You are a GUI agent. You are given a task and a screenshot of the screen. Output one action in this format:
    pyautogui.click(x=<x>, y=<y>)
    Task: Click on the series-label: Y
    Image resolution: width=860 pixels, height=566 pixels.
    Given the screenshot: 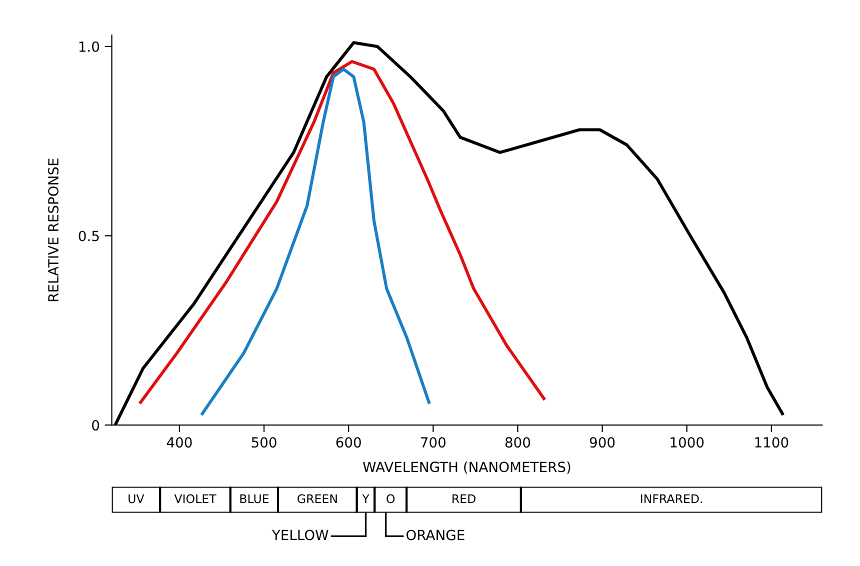 What is the action you would take?
    pyautogui.click(x=366, y=499)
    